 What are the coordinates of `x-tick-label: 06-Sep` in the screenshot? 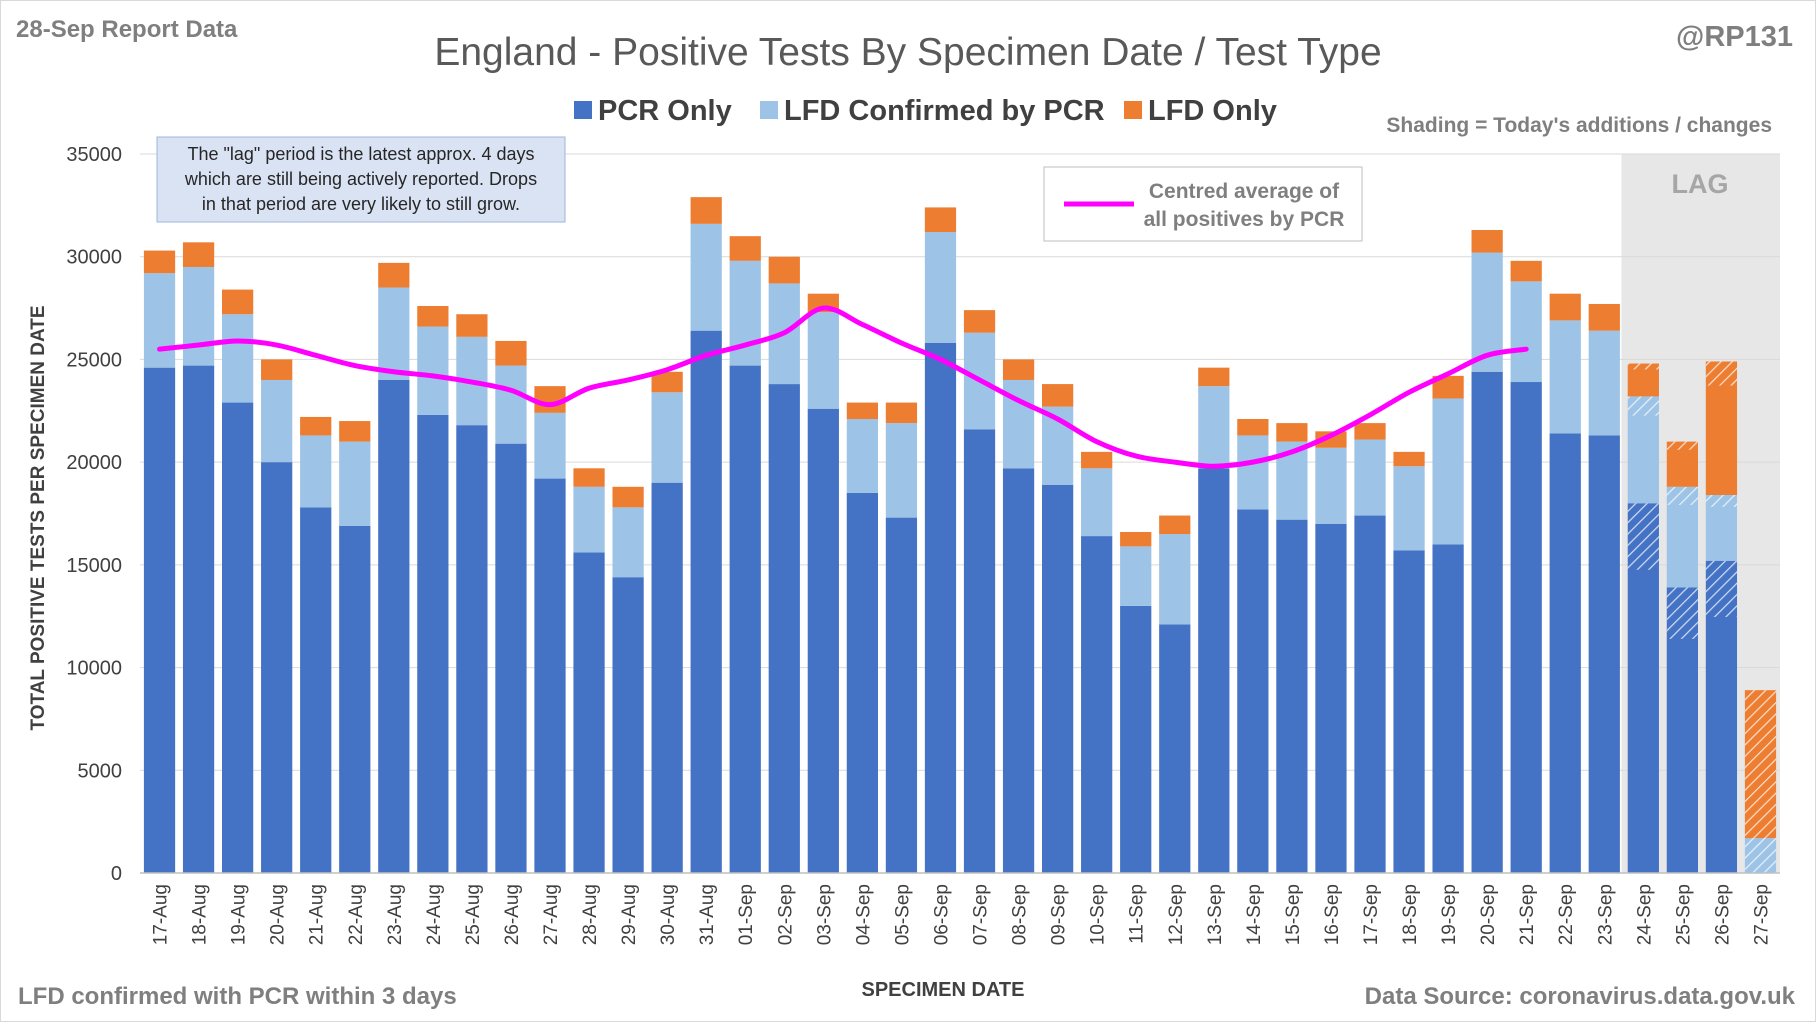 It's located at (941, 914).